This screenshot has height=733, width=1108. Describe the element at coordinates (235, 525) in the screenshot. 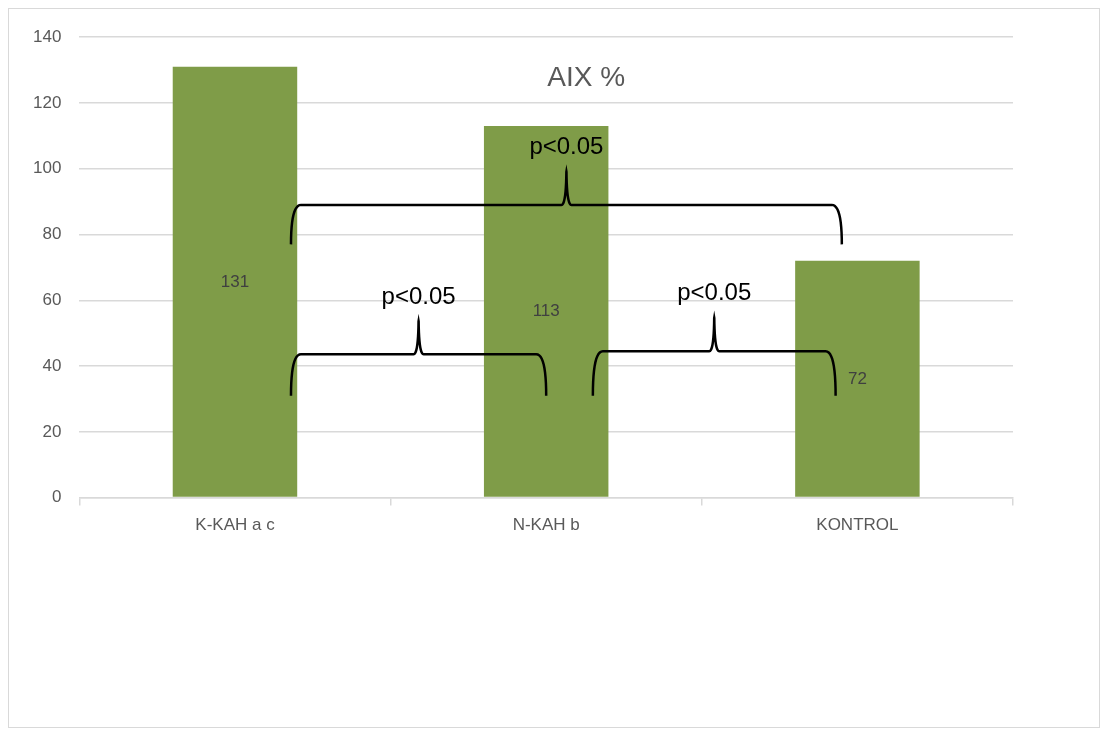

I see `x-tick-label: K-KAH a c` at that location.